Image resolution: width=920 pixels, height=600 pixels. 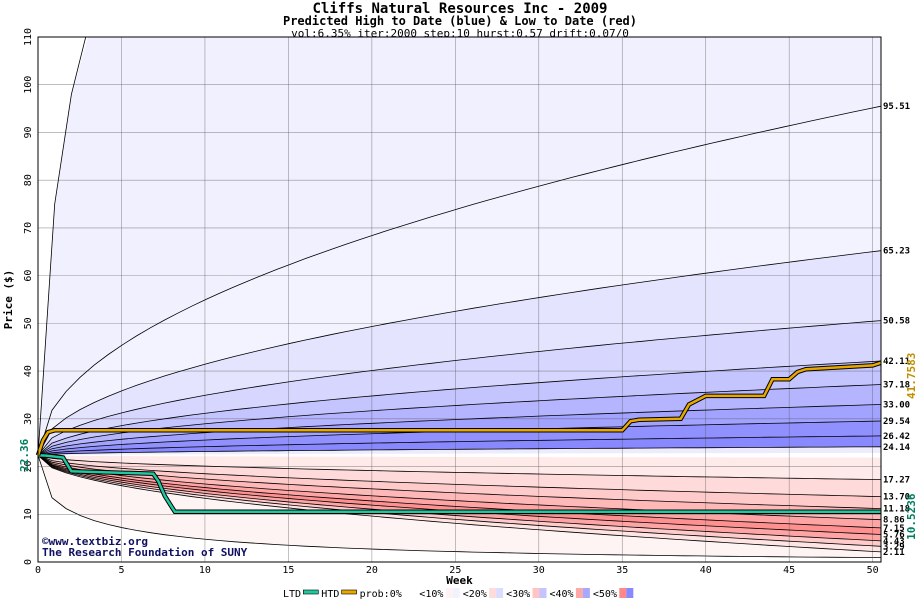 I want to click on legend-bin-label: <20%, so click(x=475, y=594).